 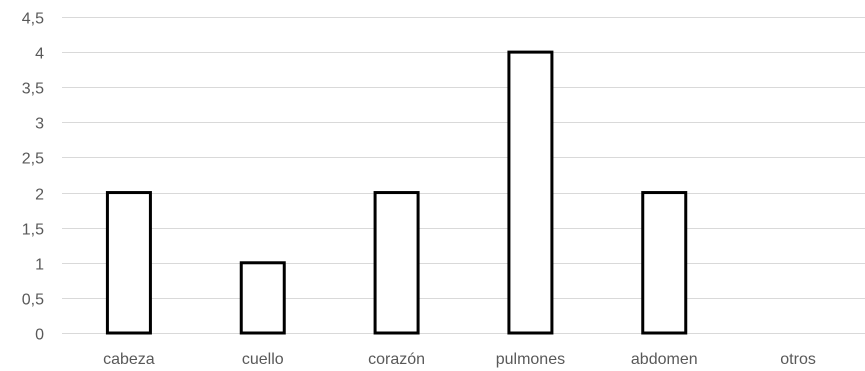 What do you see at coordinates (664, 359) in the screenshot?
I see `x-tick-label: abdomen` at bounding box center [664, 359].